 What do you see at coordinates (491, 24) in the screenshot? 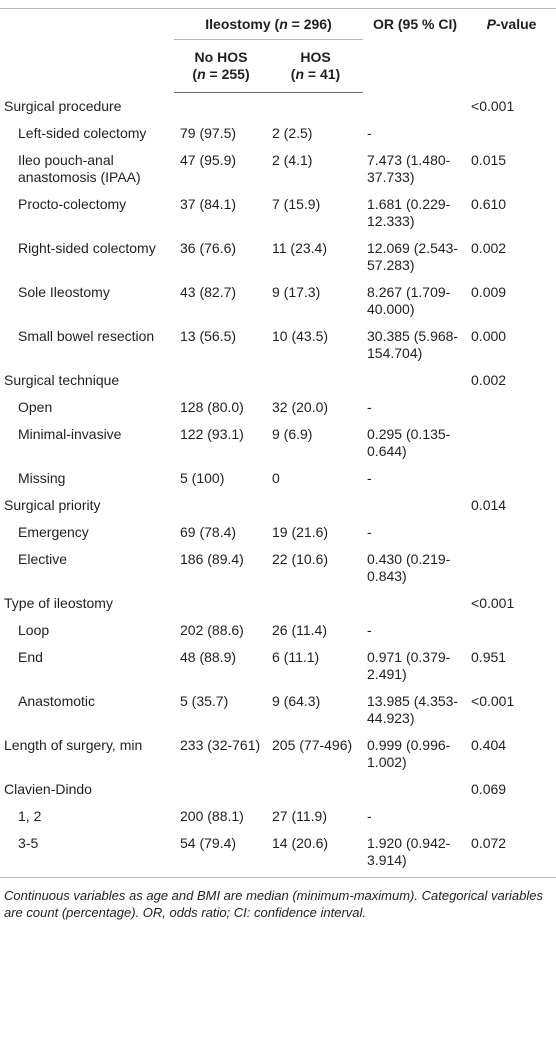
I see `header-text: P` at bounding box center [491, 24].